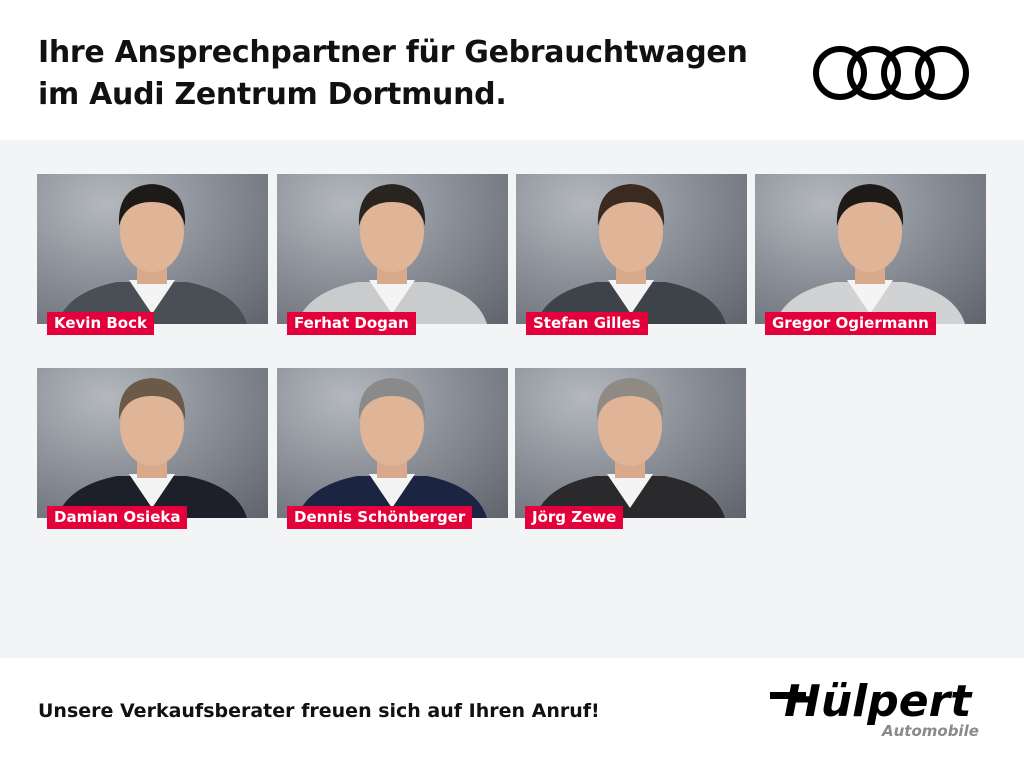  I want to click on contact-card: Kevin Bock, so click(152, 254).